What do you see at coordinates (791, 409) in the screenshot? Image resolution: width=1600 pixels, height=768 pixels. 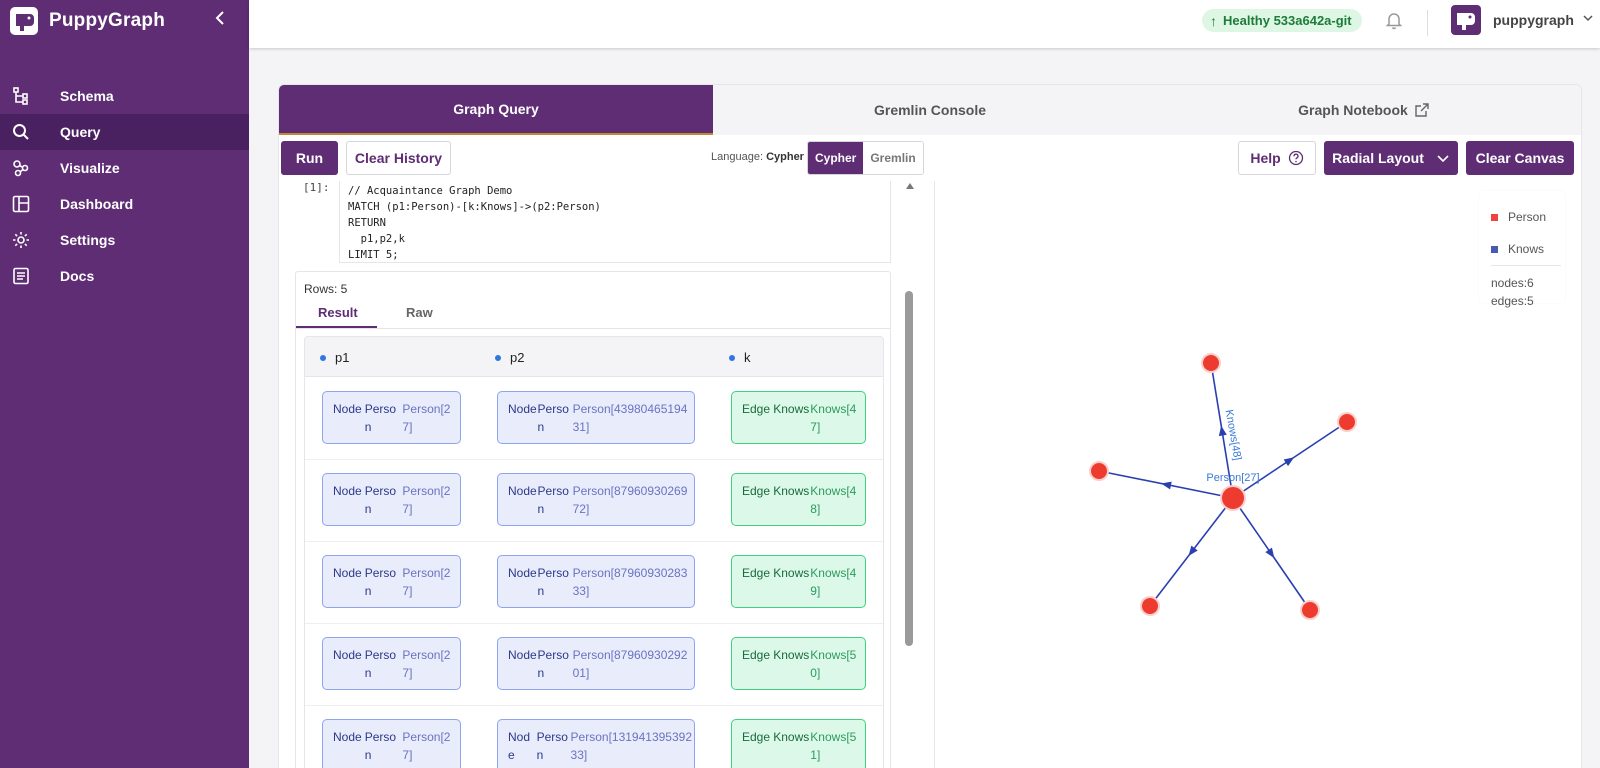 I see `chip-label: Knows` at bounding box center [791, 409].